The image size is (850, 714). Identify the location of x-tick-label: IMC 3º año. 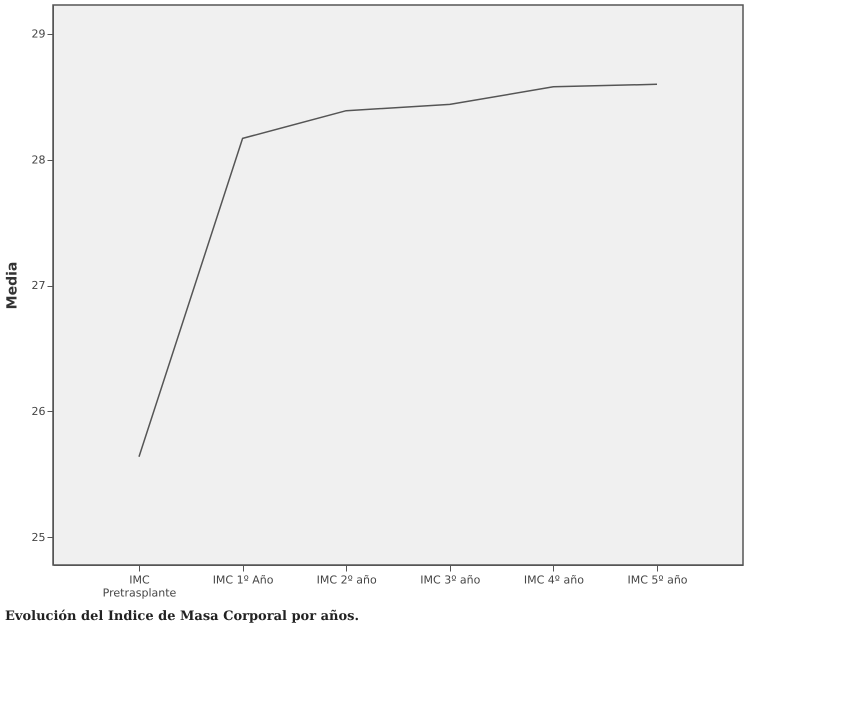
(450, 580).